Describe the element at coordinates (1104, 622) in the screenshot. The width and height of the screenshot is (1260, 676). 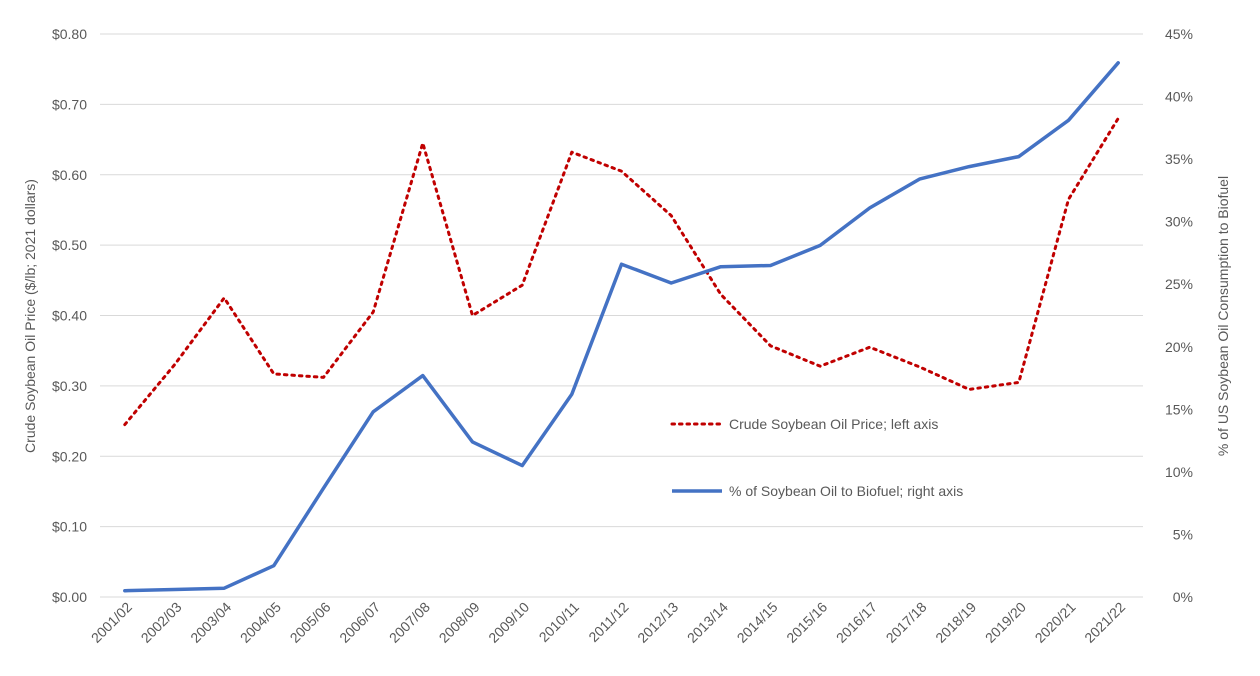
I see `x-tick-label: 2021/22` at that location.